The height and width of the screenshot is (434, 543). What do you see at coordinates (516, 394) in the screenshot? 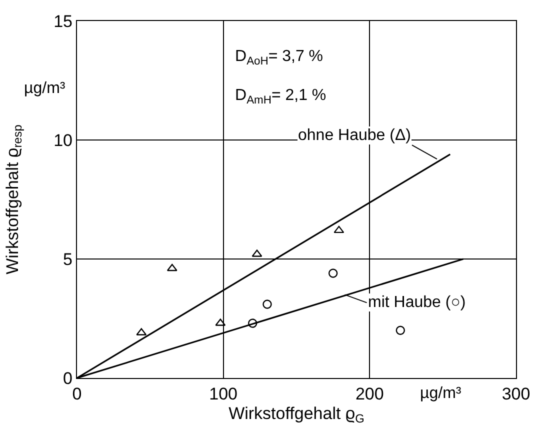
I see `x-tick-label: 300` at bounding box center [516, 394].